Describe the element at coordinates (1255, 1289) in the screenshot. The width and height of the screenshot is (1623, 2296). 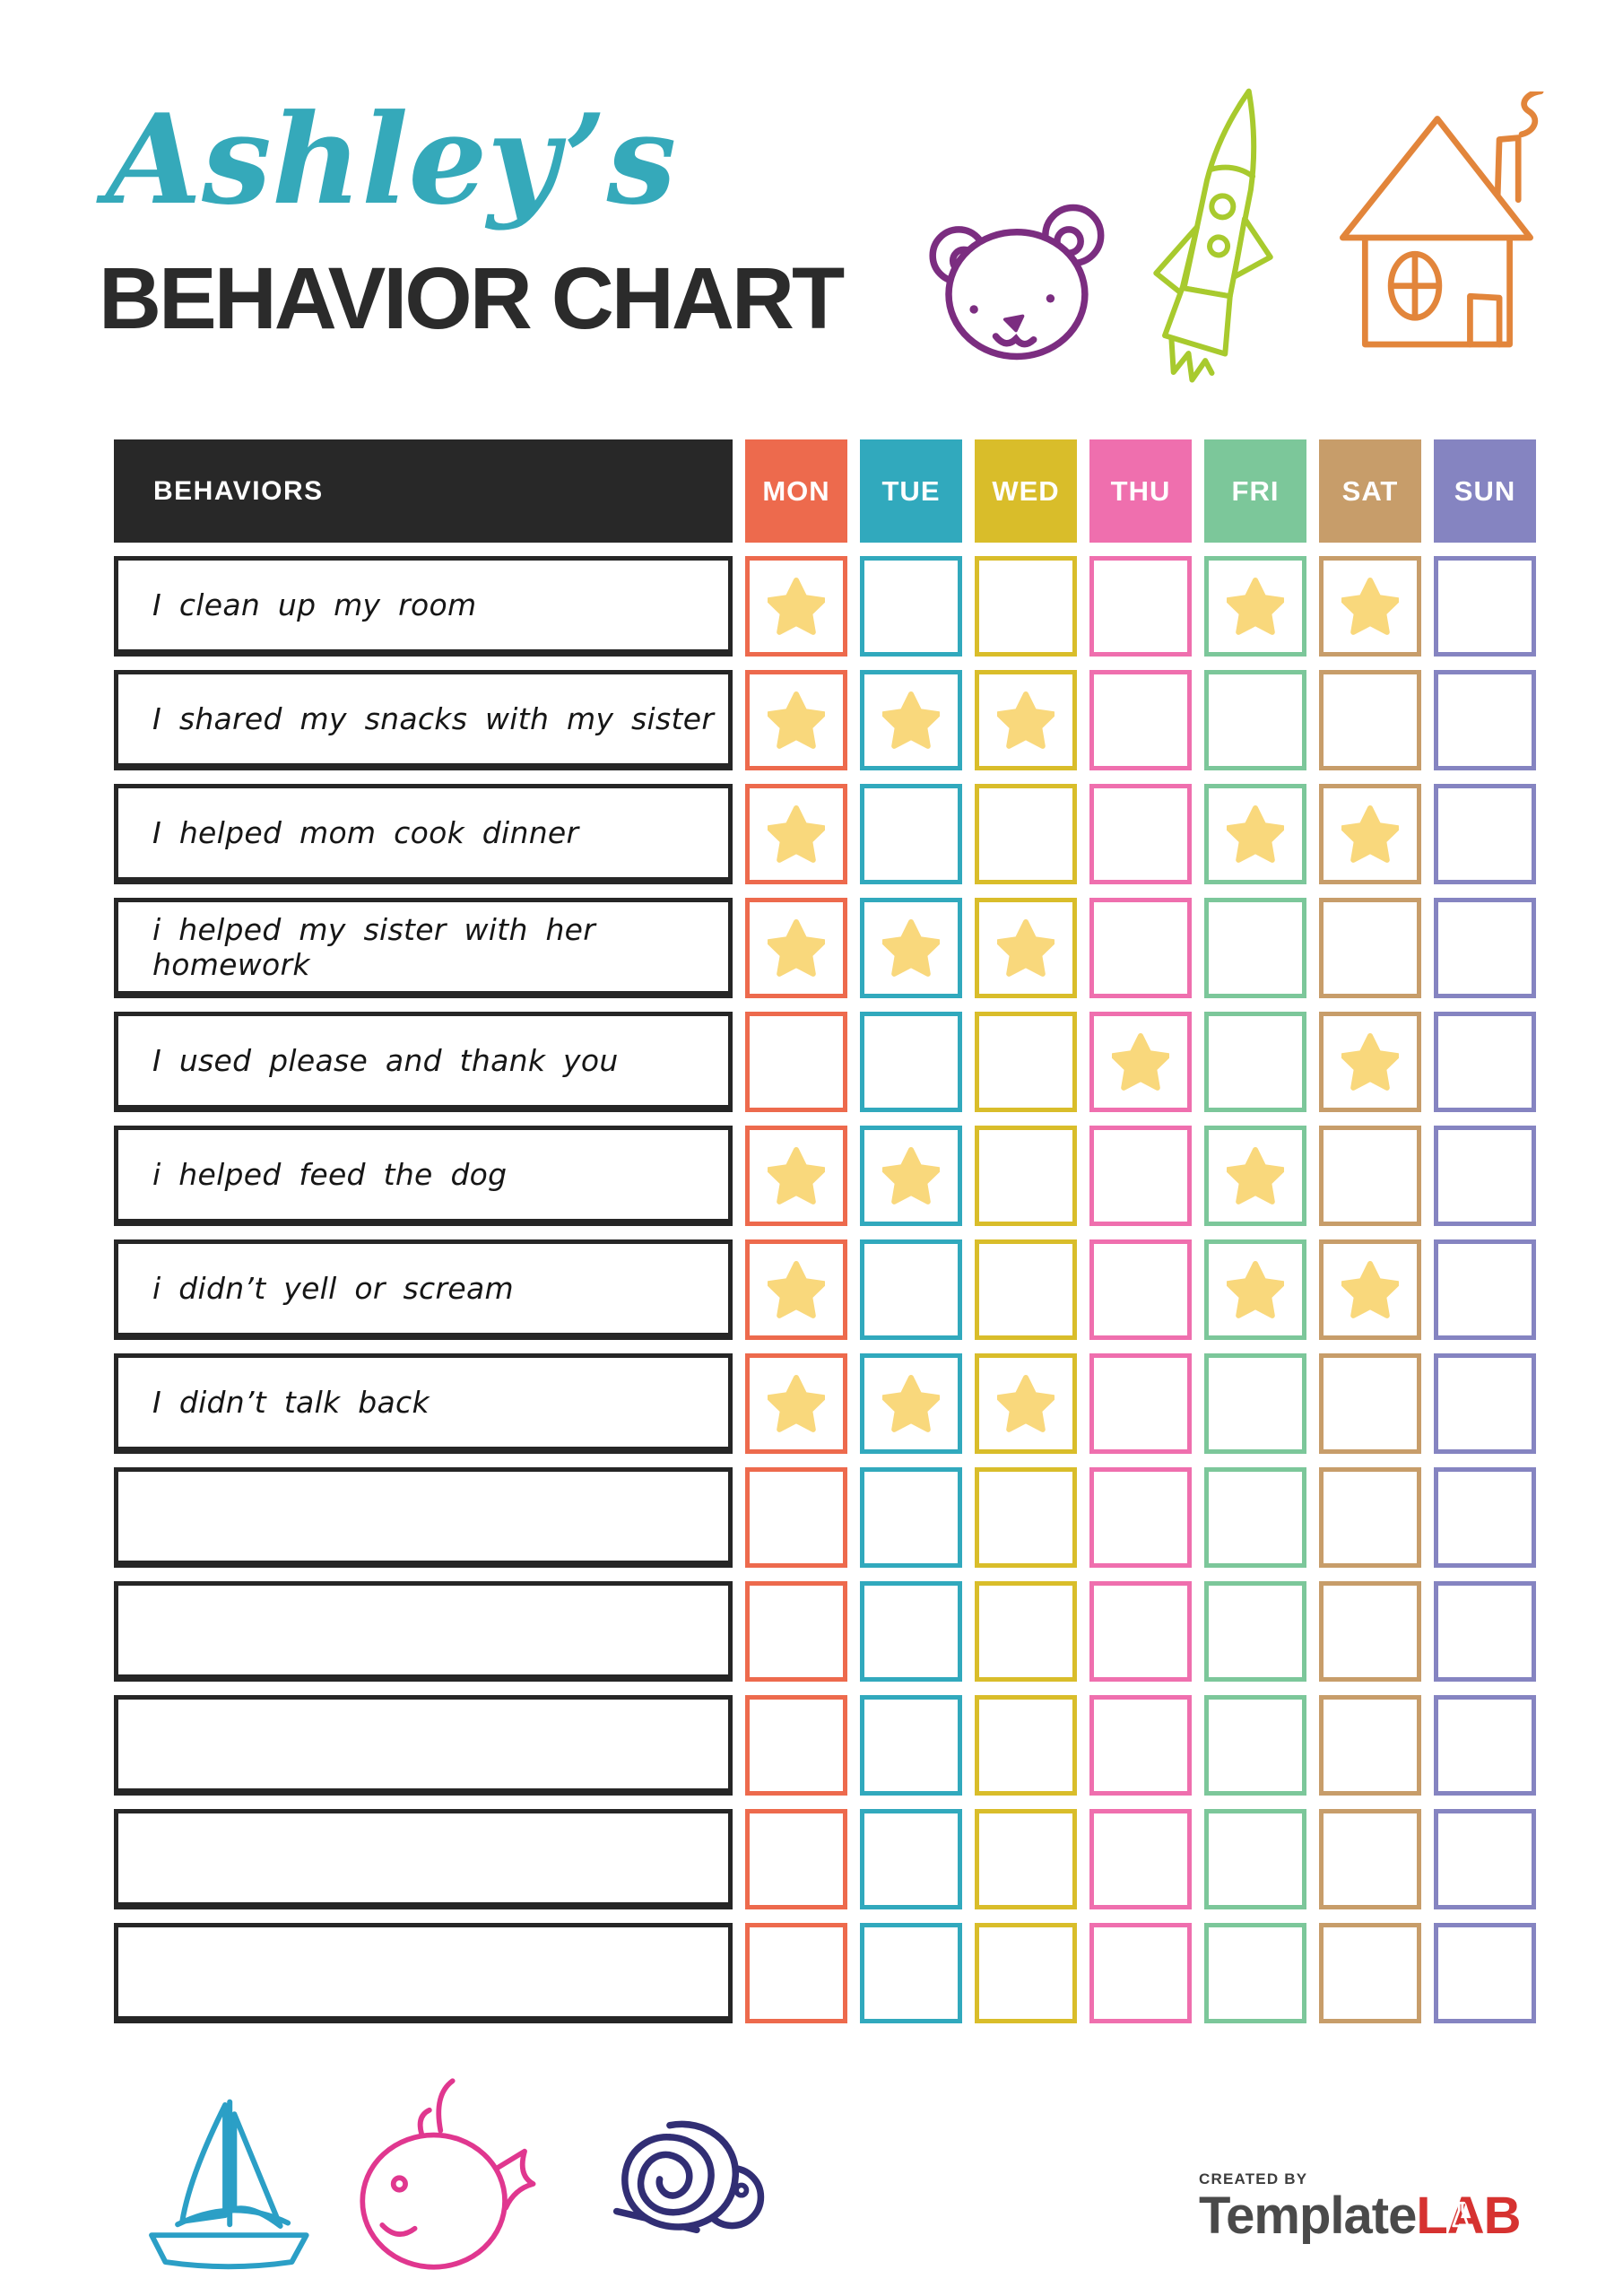
I see `checkbox-fri-row7` at that location.